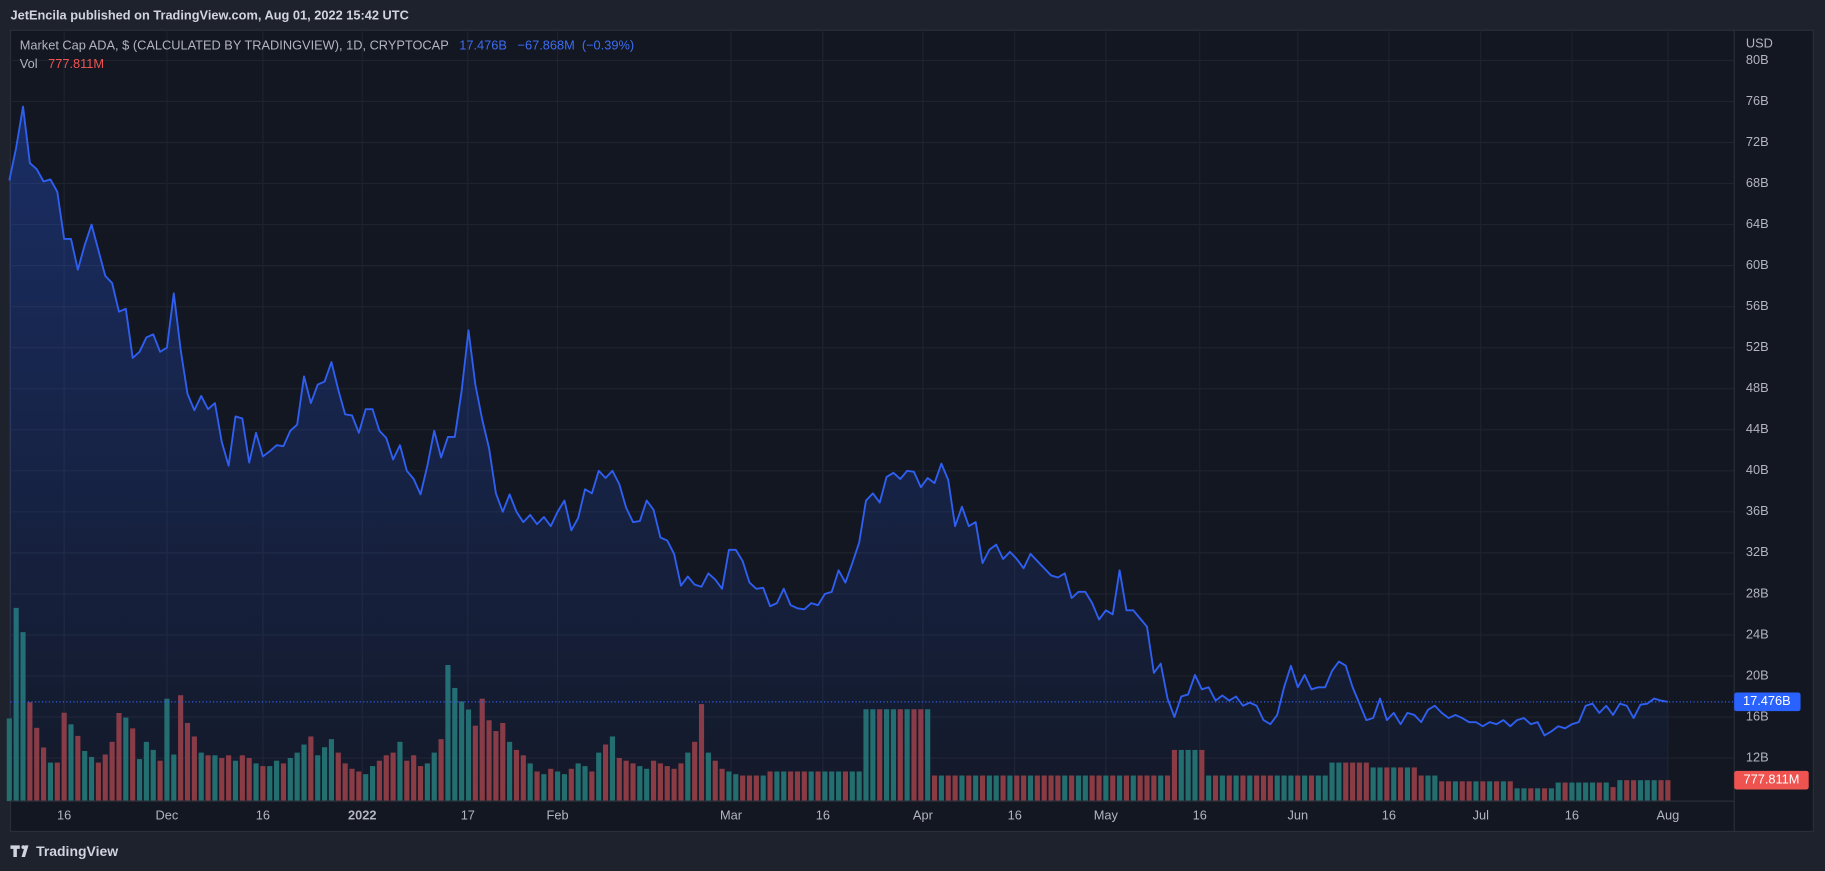  Describe the element at coordinates (558, 815) in the screenshot. I see `x-tick-label: Feb` at that location.